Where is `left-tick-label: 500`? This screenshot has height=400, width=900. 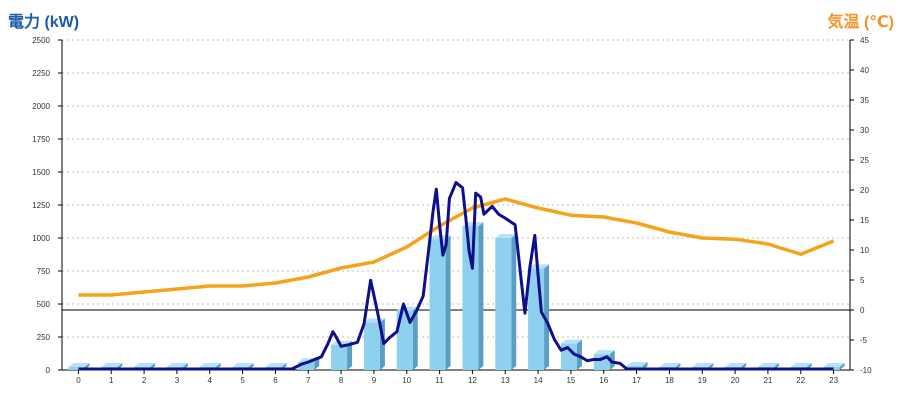 left-tick-label: 500 is located at coordinates (44, 304).